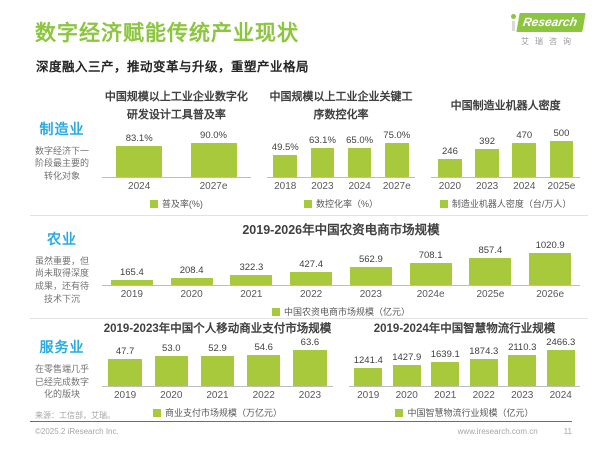 Image resolution: width=600 pixels, height=449 pixels. I want to click on sector-description: 在零售端几乎已经完成数字化的版块, so click(61, 382).